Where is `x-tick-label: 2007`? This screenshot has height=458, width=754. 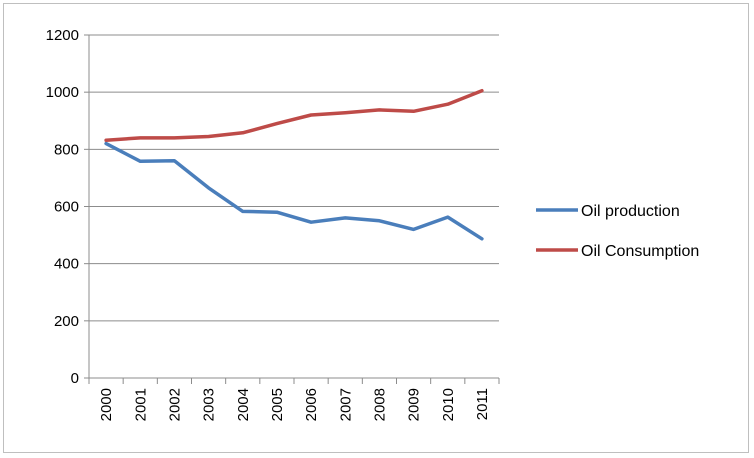 x-tick-label: 2007 is located at coordinates (345, 404).